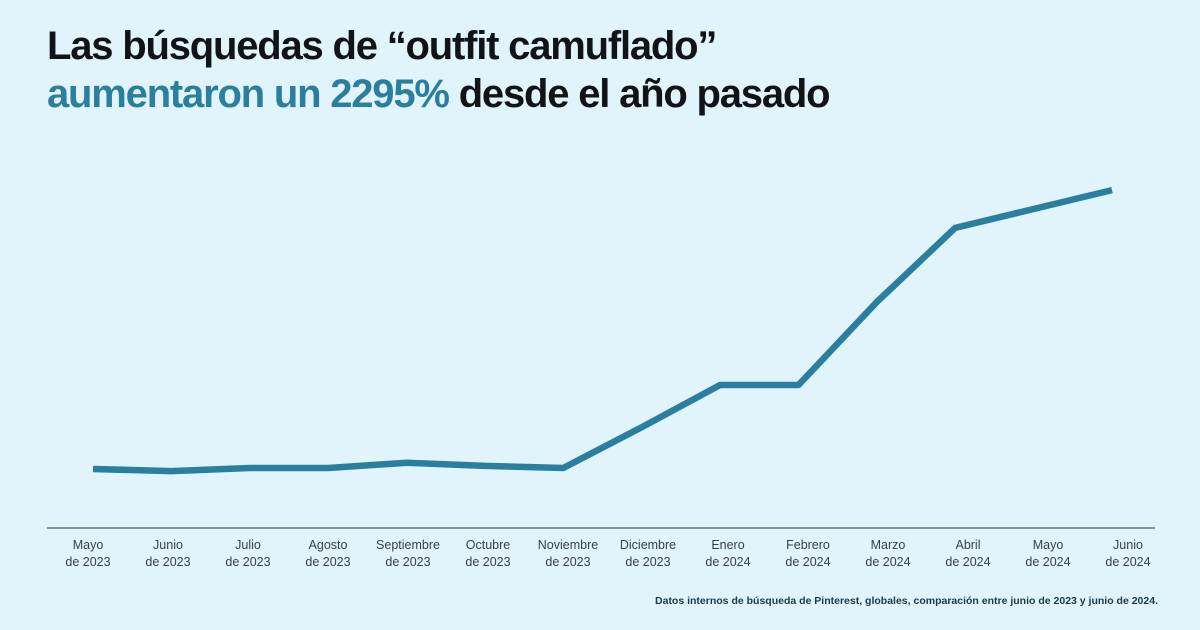 The width and height of the screenshot is (1200, 630). What do you see at coordinates (328, 553) in the screenshot?
I see `x-axis-tick-label: Agosto de 2023` at bounding box center [328, 553].